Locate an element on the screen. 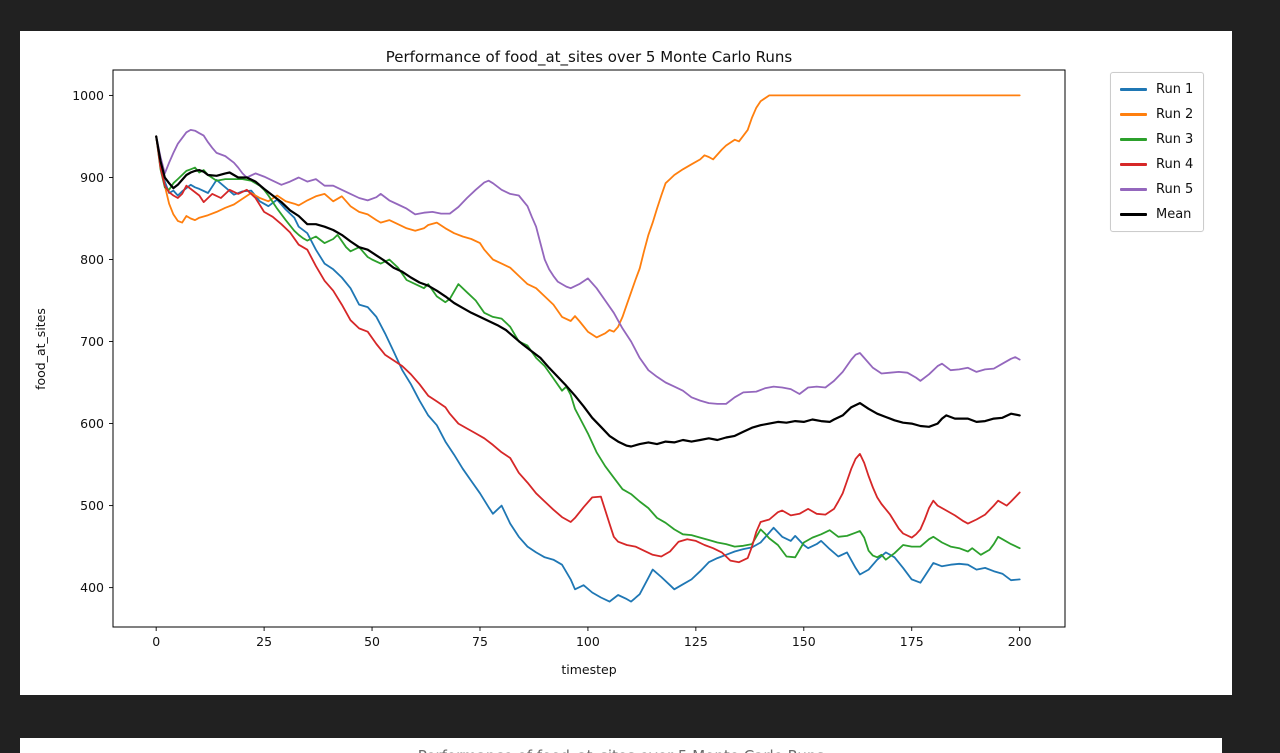 The image size is (1280, 753). y-tick-label: 500 is located at coordinates (92, 505).